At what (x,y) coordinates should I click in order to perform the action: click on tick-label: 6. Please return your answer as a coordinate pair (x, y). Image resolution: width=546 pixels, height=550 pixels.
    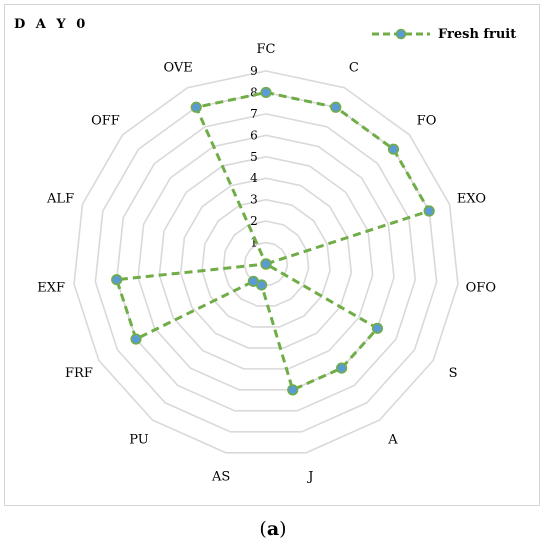
    Looking at the image, I should click on (254, 135).